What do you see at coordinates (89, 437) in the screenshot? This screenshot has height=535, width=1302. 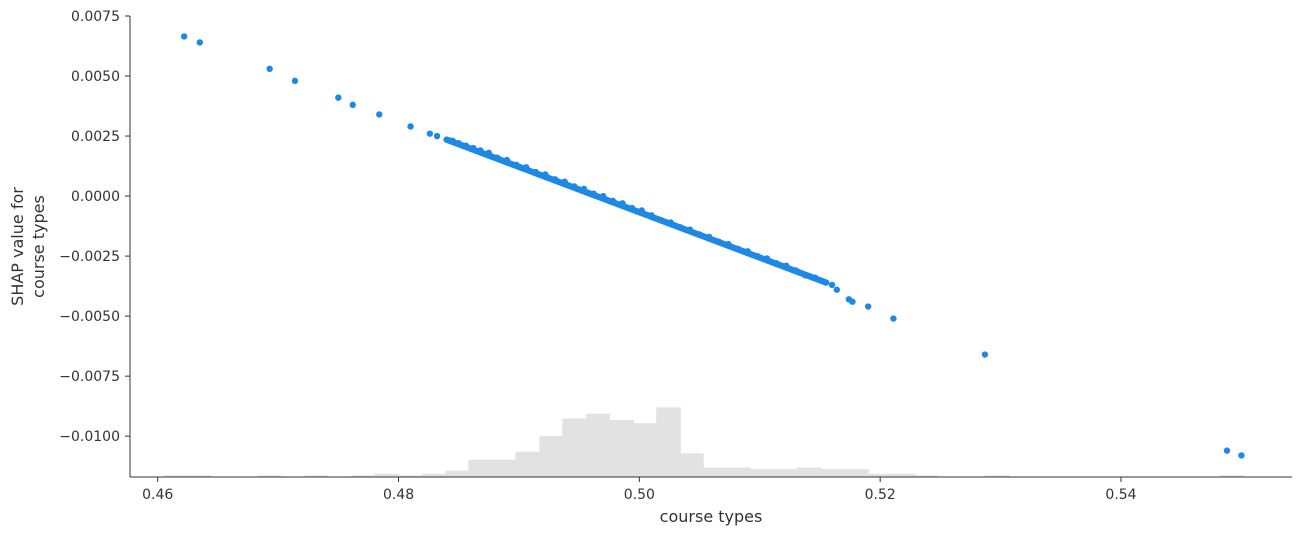 I see `y-tick-label: −0.0100` at bounding box center [89, 437].